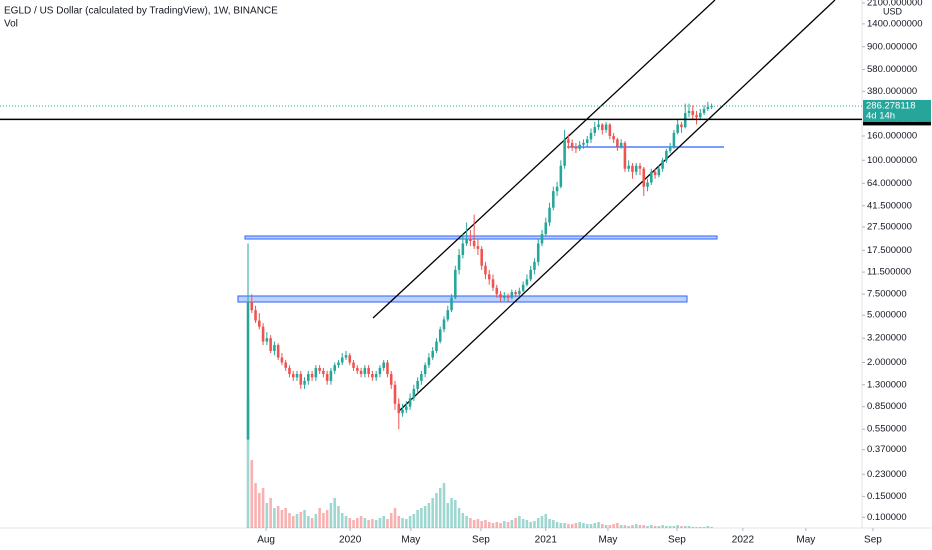  What do you see at coordinates (887, 294) in the screenshot?
I see `y-tick-label: 7.500000` at bounding box center [887, 294].